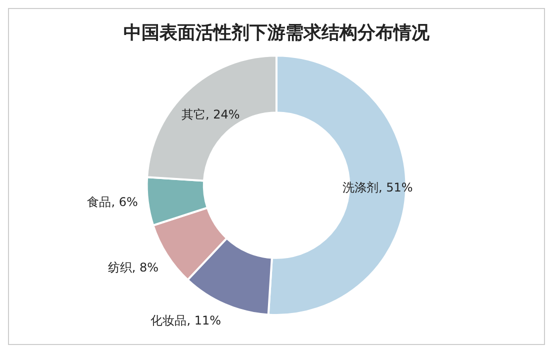 This screenshot has height=353, width=553. Describe the element at coordinates (277, 33) in the screenshot. I see `chart-title: 中国表面活性剂下游需求结构分布情况` at that location.